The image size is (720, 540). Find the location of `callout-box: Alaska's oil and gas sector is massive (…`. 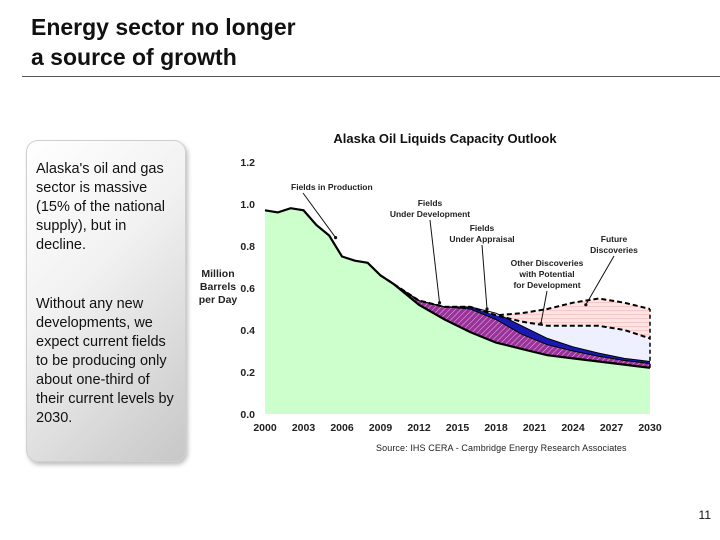

callout-box: Alaska's oil and gas sector is massive (… is located at coordinates (106, 301).